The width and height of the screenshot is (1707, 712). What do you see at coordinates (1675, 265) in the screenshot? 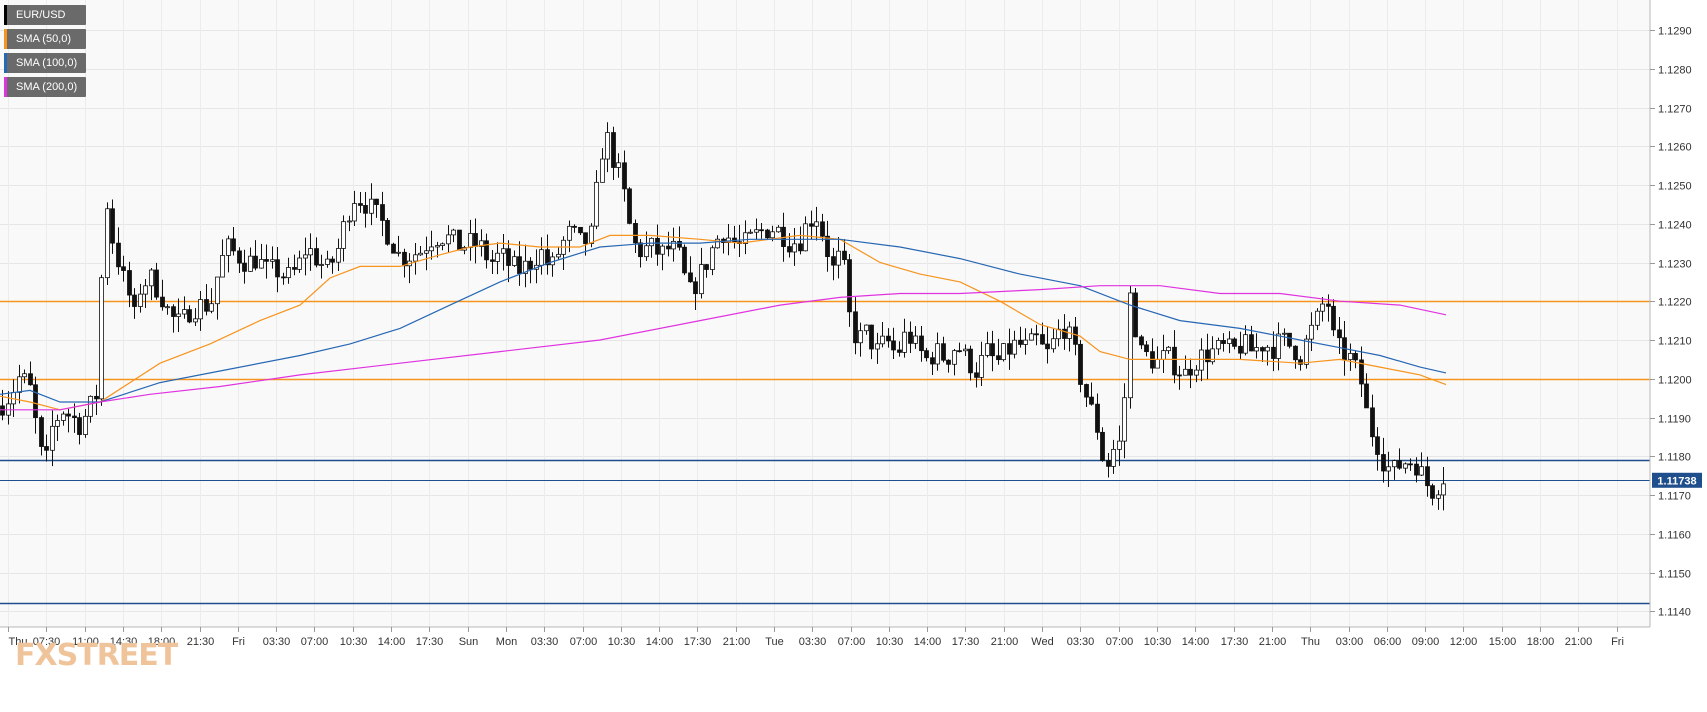
I see `y-tick-label: 1.1230` at bounding box center [1675, 265].